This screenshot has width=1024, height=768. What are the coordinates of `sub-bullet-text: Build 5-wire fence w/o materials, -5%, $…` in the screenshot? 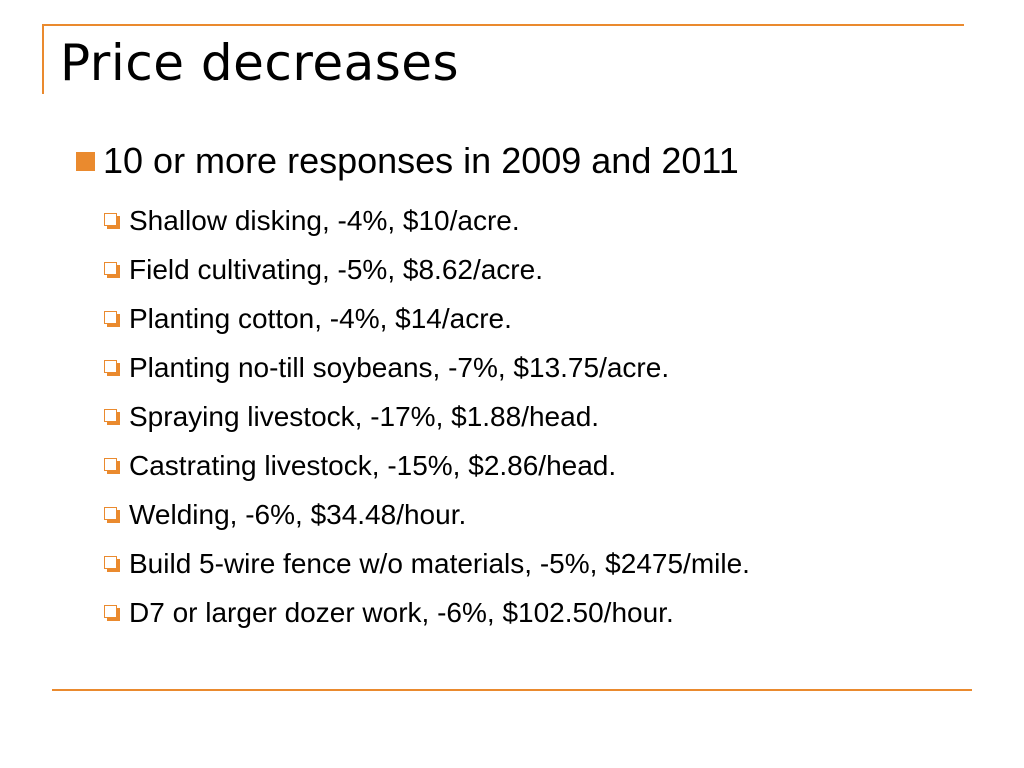 It's located at (439, 563).